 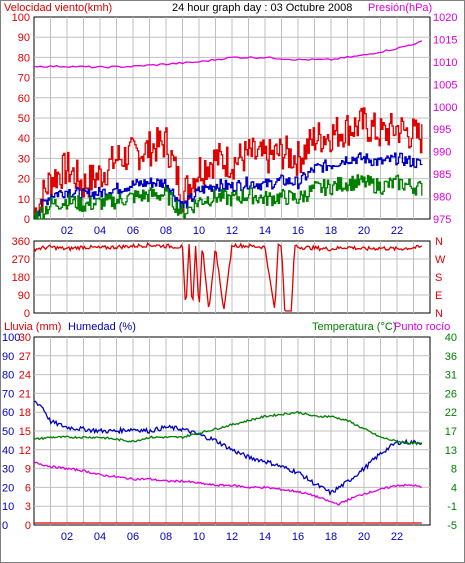 I want to click on x-tick-label: 16, so click(x=298, y=537).